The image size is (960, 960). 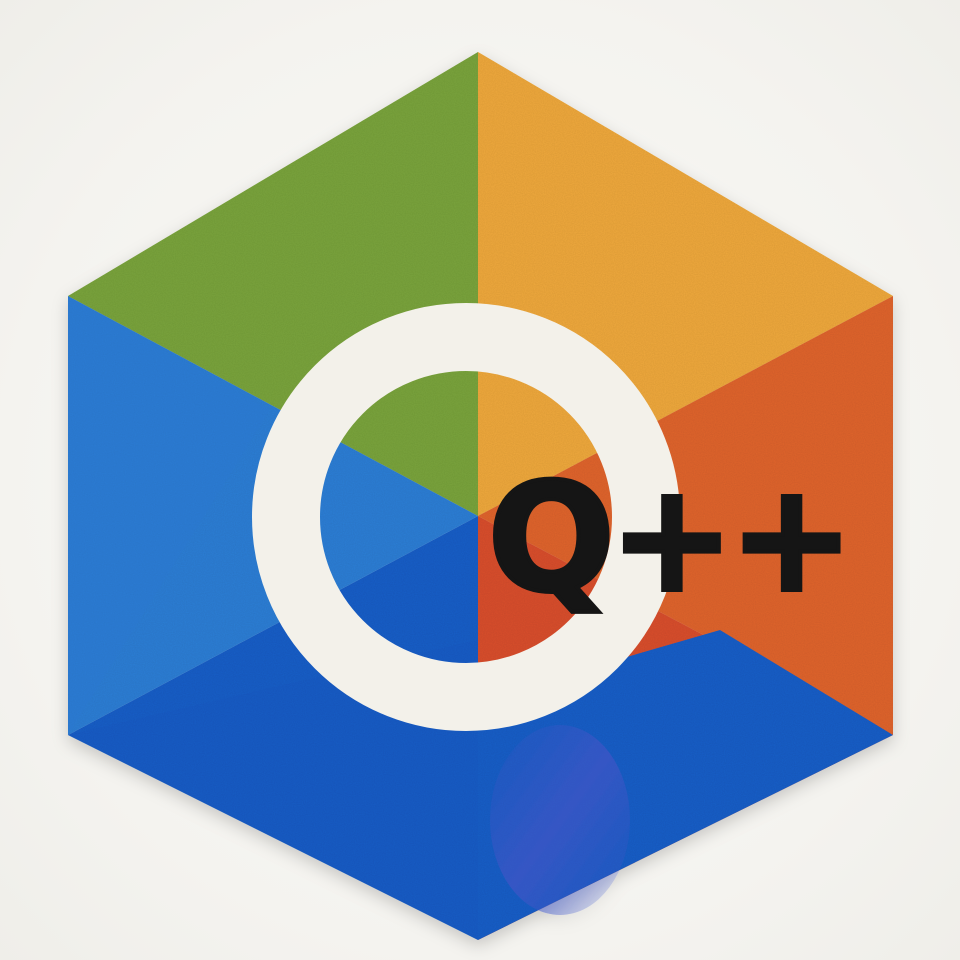 What do you see at coordinates (560, 820) in the screenshot?
I see `paint-smudge` at bounding box center [560, 820].